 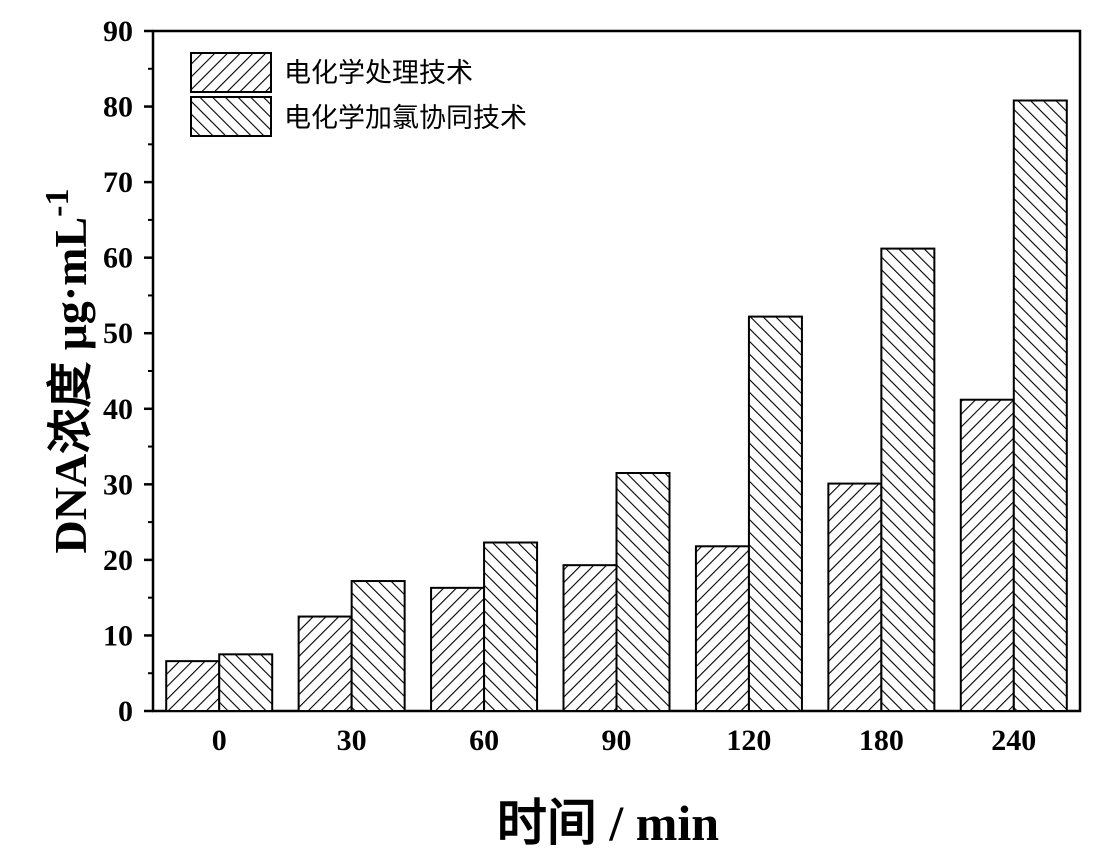 What do you see at coordinates (608, 823) in the screenshot?
I see `x-axis-title: 时间 / min` at bounding box center [608, 823].